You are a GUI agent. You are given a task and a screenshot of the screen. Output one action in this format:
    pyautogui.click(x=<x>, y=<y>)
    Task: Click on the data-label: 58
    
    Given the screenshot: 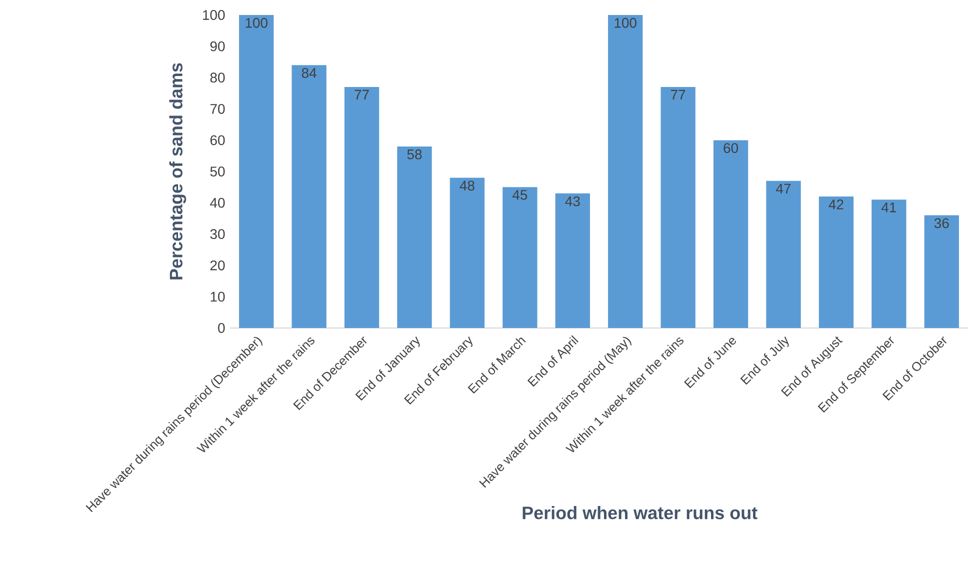 What is the action you would take?
    pyautogui.click(x=414, y=154)
    